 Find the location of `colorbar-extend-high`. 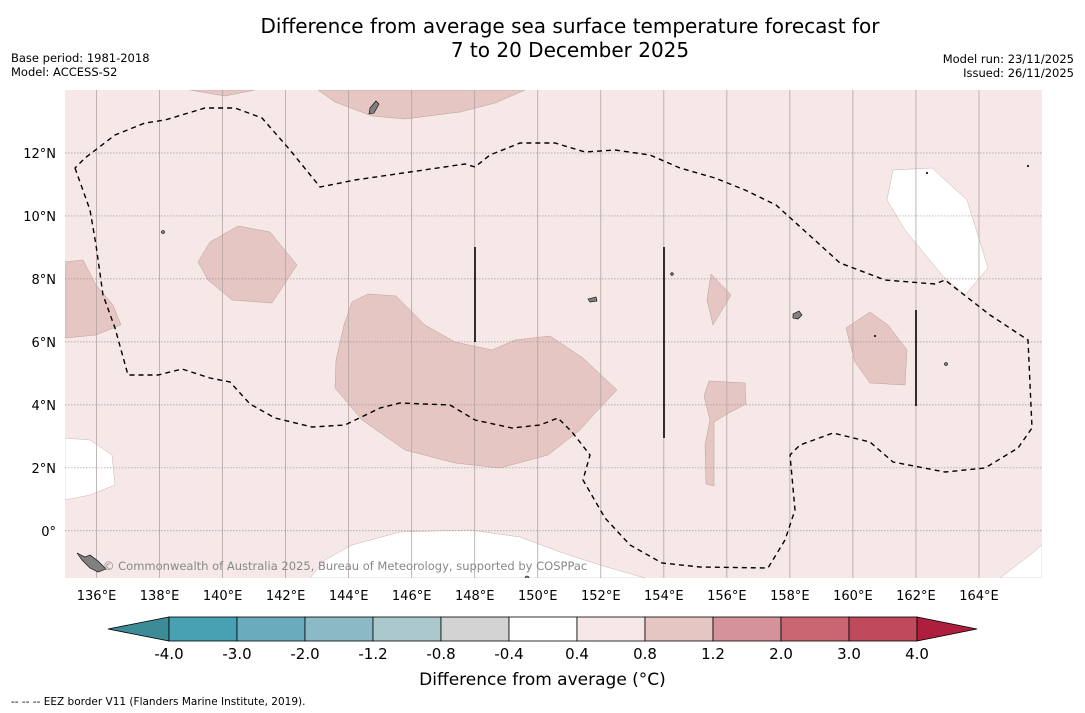

colorbar-extend-high is located at coordinates (947, 629).